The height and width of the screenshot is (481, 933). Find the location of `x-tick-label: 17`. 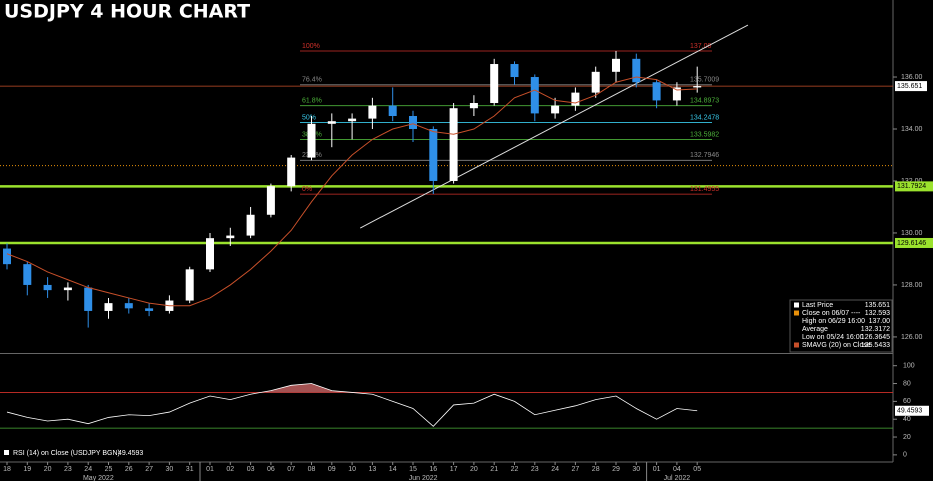

x-tick-label: 17 is located at coordinates (454, 469).